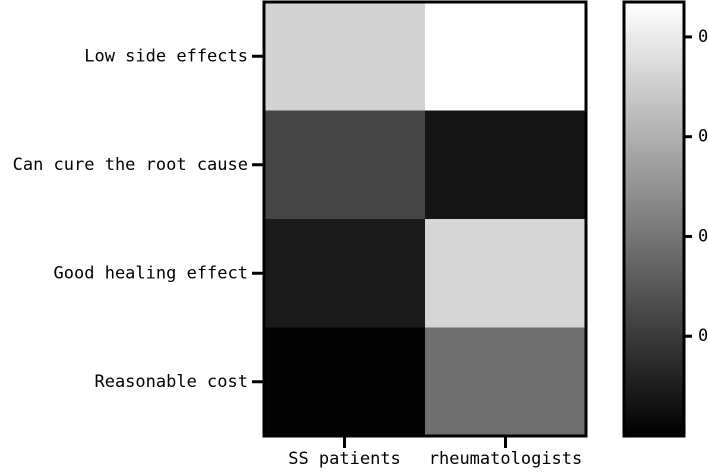  I want to click on colorbar-gradient, so click(654, 219).